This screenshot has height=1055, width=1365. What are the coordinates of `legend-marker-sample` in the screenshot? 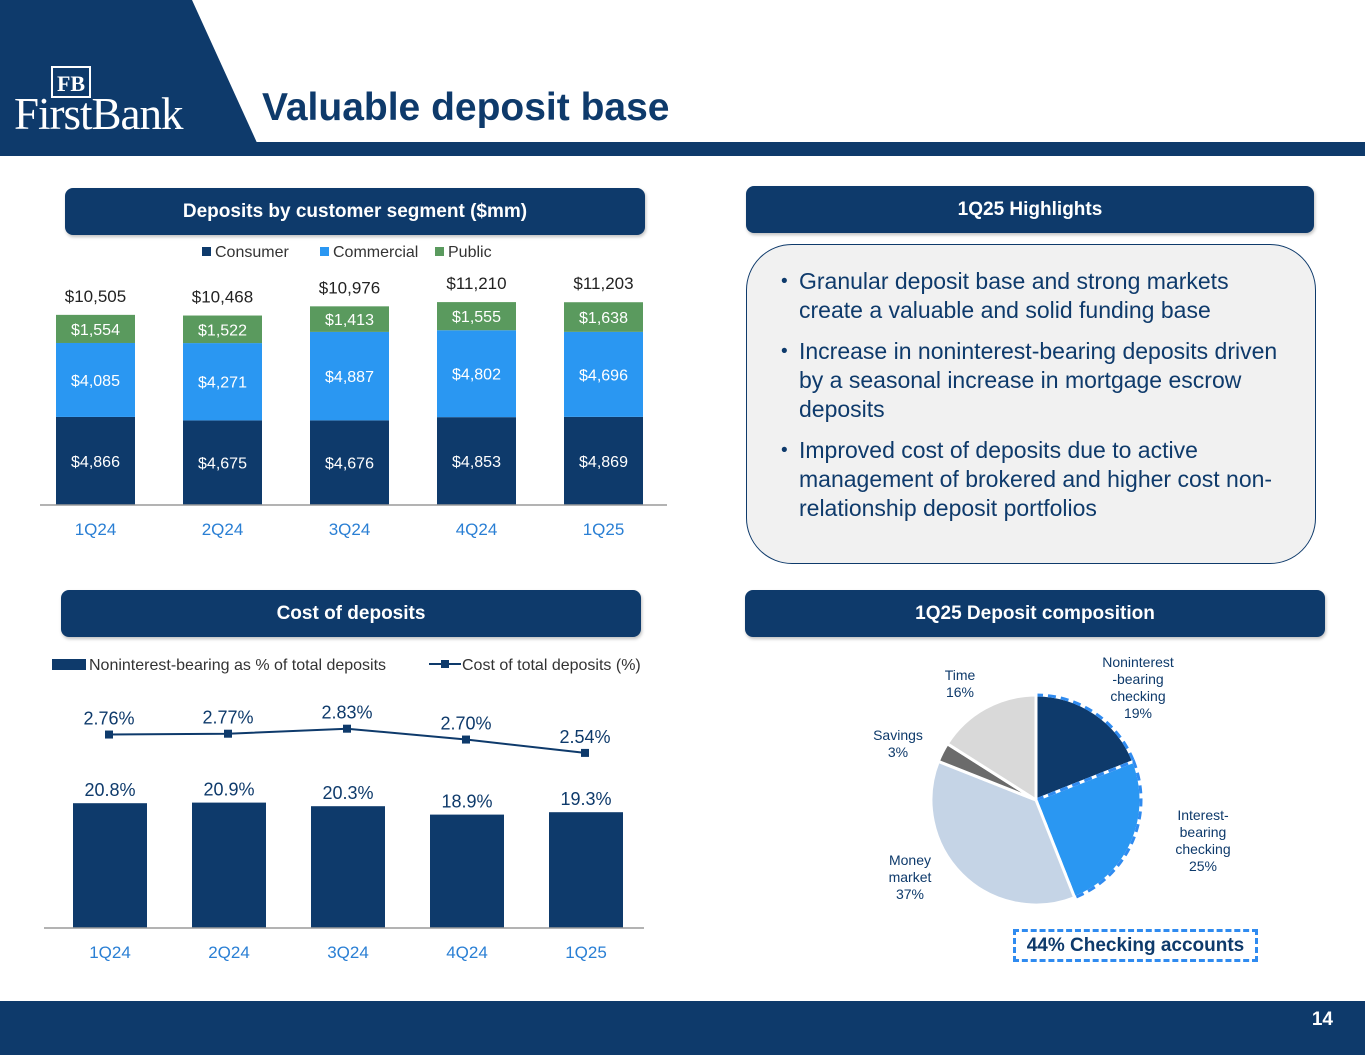 It's located at (445, 664).